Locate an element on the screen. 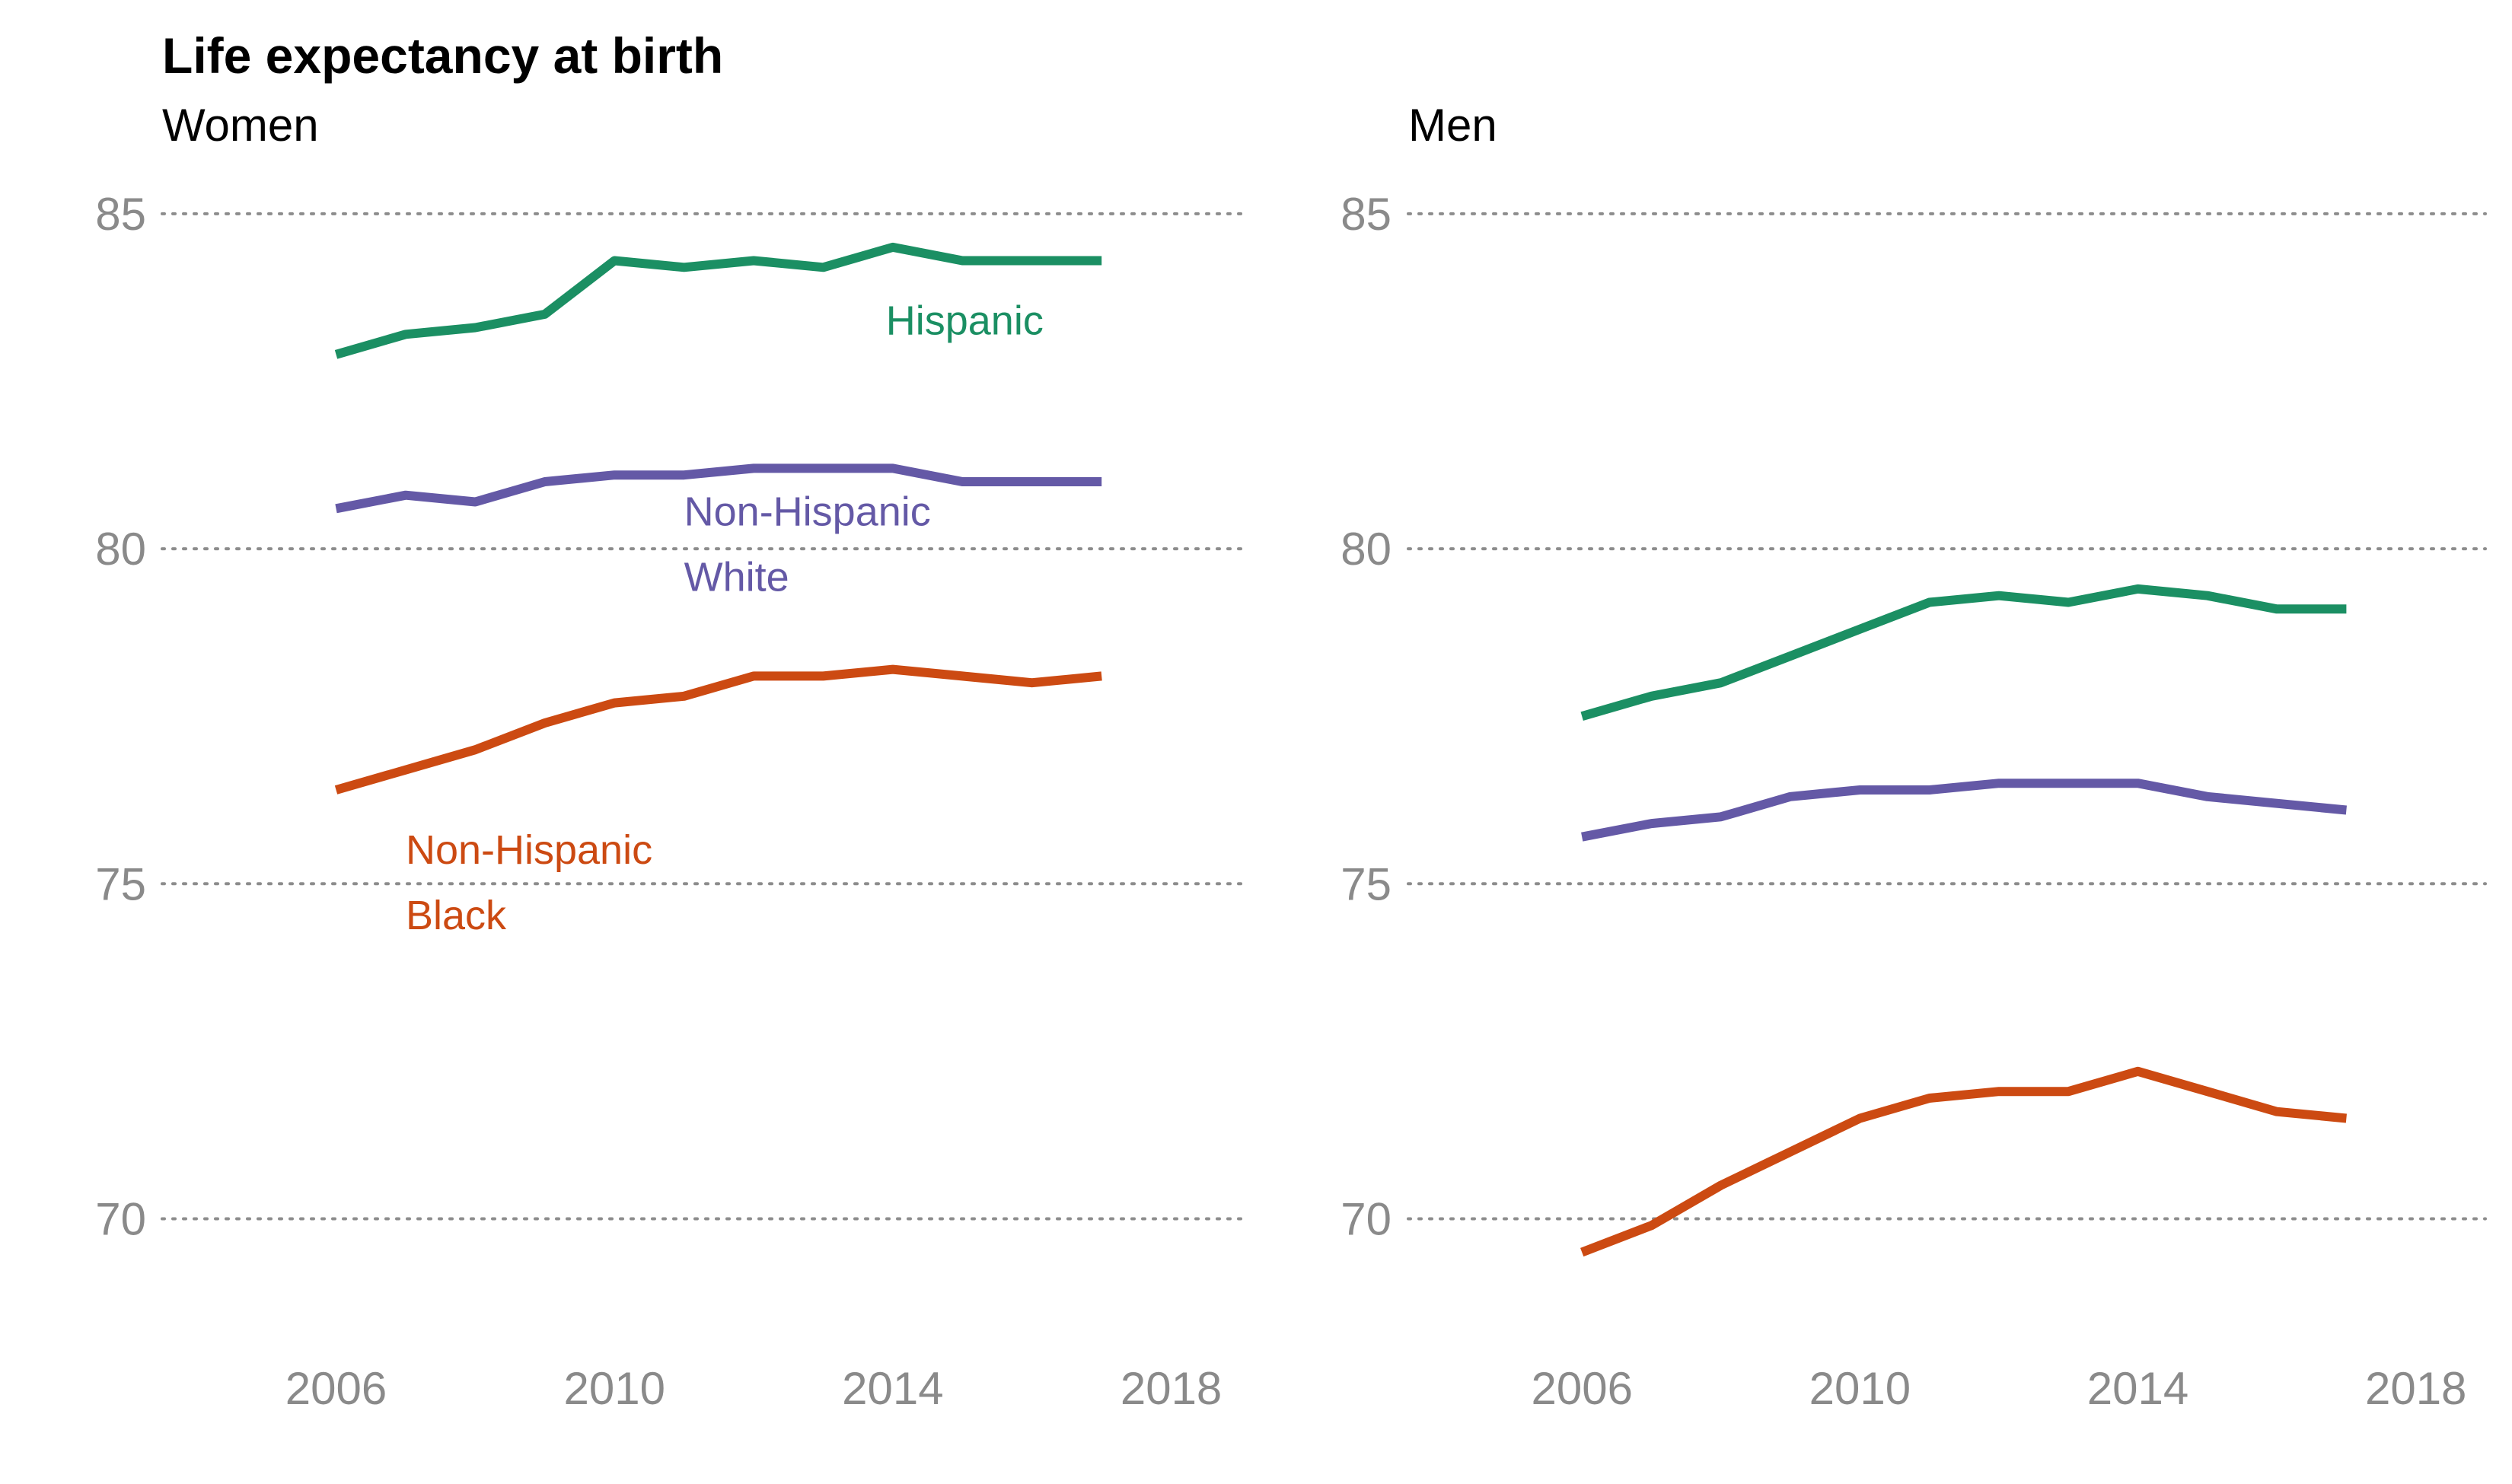  series-line-non-hispanic-black-women is located at coordinates (718, 730).